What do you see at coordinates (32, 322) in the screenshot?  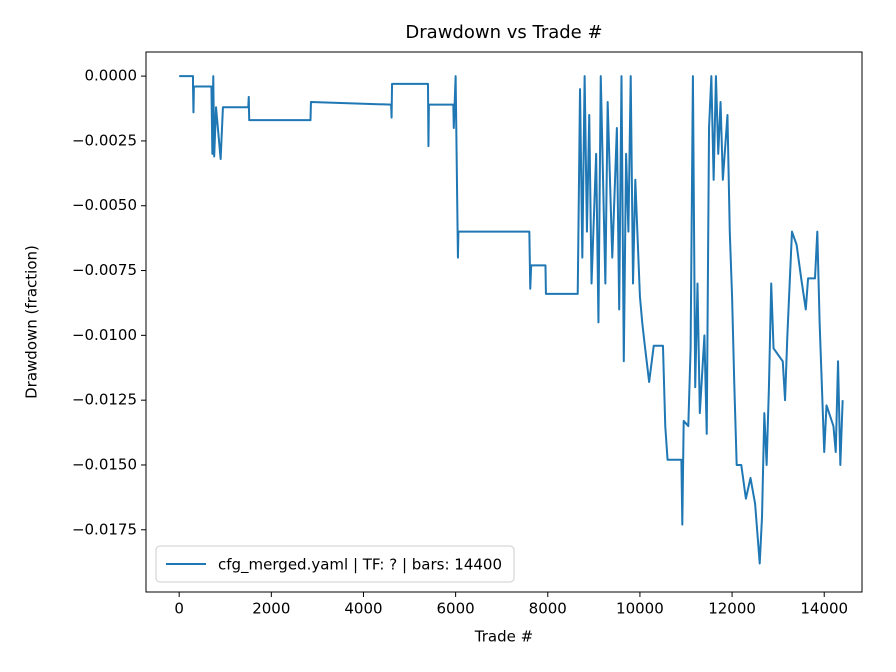 I see `y-axis-label: Drawdown (fraction)` at bounding box center [32, 322].